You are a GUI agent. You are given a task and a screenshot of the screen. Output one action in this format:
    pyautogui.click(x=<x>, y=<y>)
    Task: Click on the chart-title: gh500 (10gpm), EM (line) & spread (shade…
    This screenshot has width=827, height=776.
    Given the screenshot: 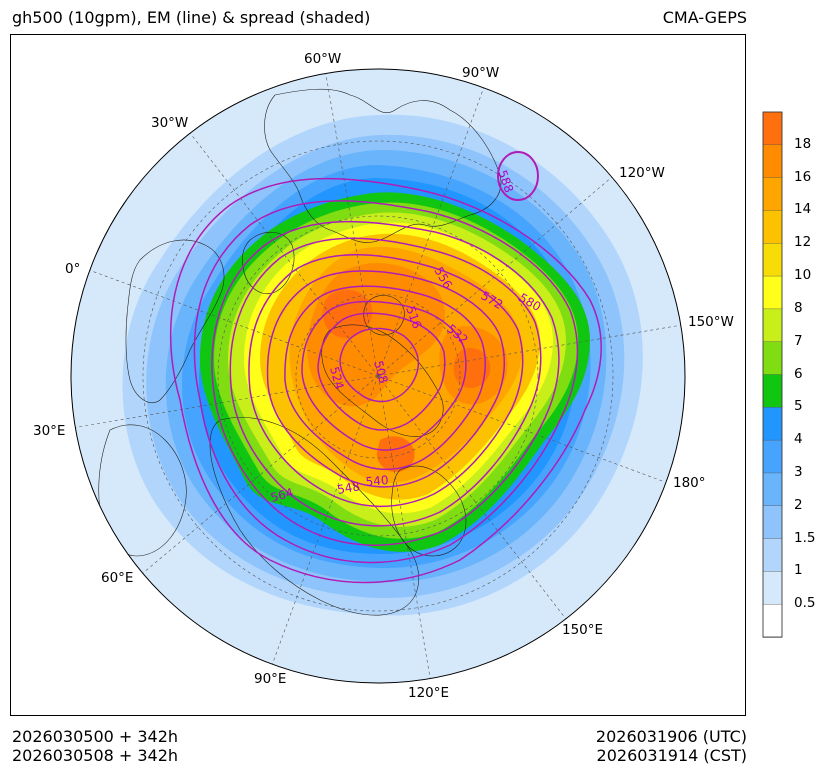 What is the action you would take?
    pyautogui.click(x=191, y=17)
    